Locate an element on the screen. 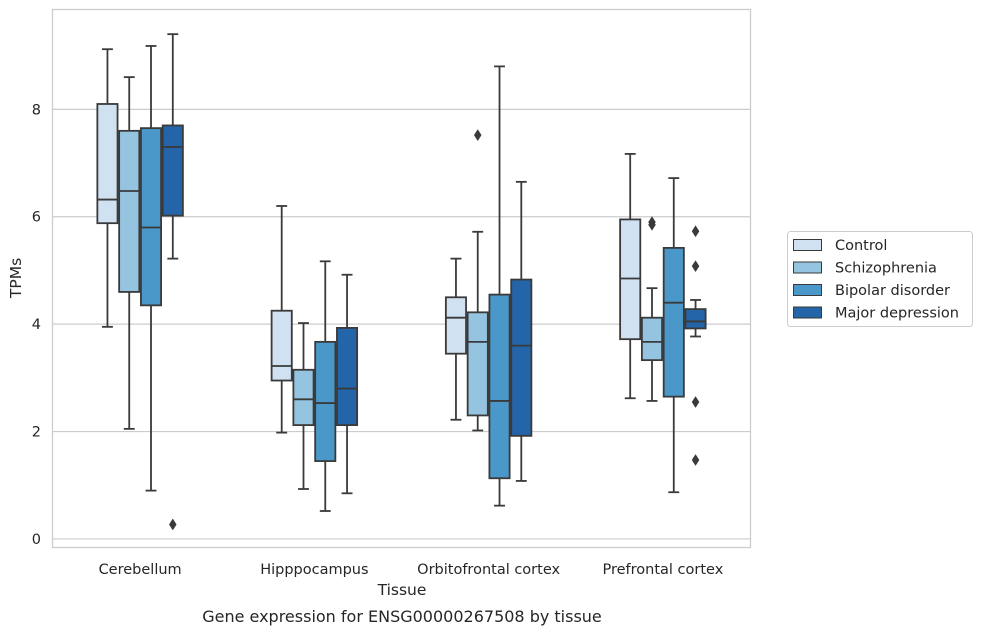 The height and width of the screenshot is (634, 983). y-tick-labels: 0 2 4 6 8 is located at coordinates (36, 325).